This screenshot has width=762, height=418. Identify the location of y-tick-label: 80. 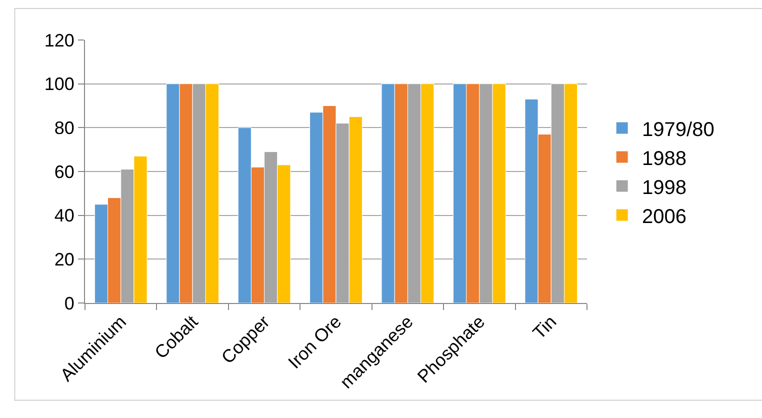
(64, 128).